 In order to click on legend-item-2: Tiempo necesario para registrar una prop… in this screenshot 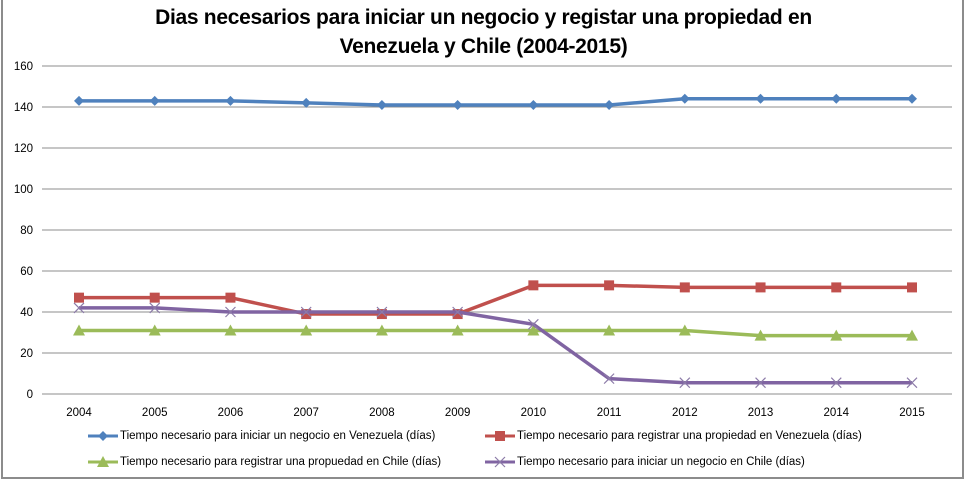, I will do `click(264, 462)`.